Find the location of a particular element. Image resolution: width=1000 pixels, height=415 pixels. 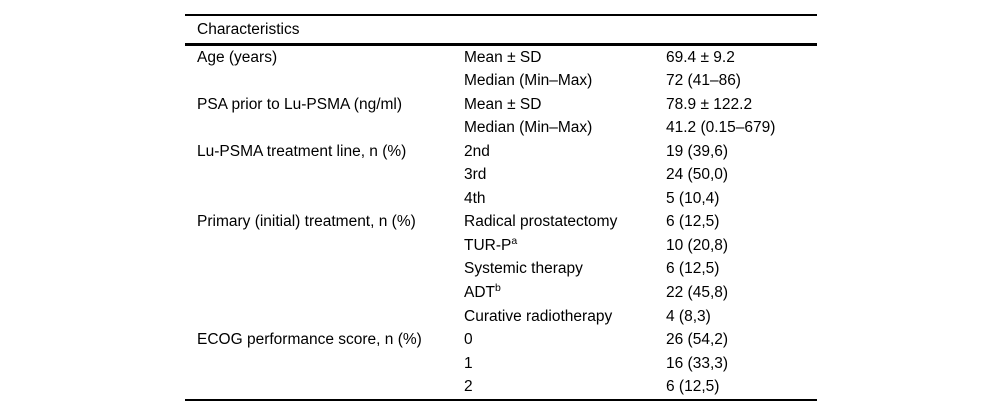

statistic-label: ADT is located at coordinates (479, 292).